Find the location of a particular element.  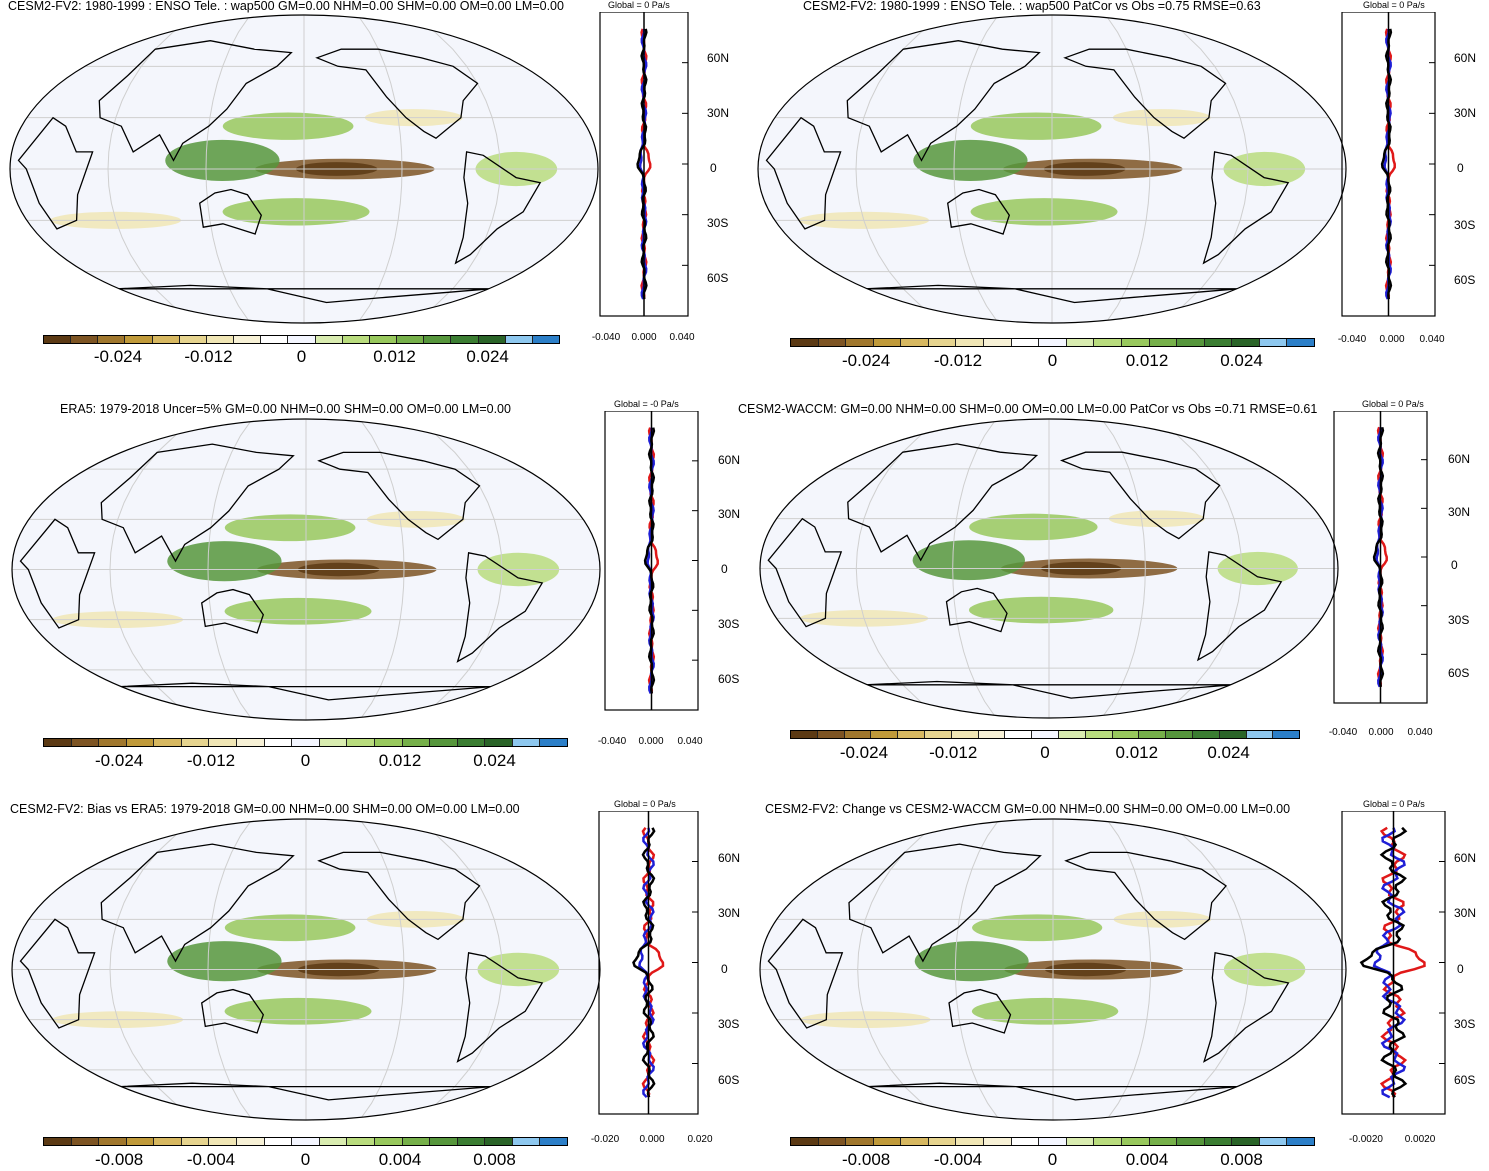

colorbar-tick: -0.004 is located at coordinates (958, 1159).